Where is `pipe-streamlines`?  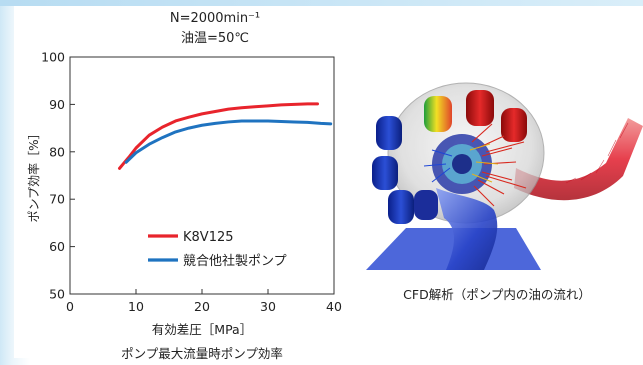 pipe-streamlines is located at coordinates (597, 153).